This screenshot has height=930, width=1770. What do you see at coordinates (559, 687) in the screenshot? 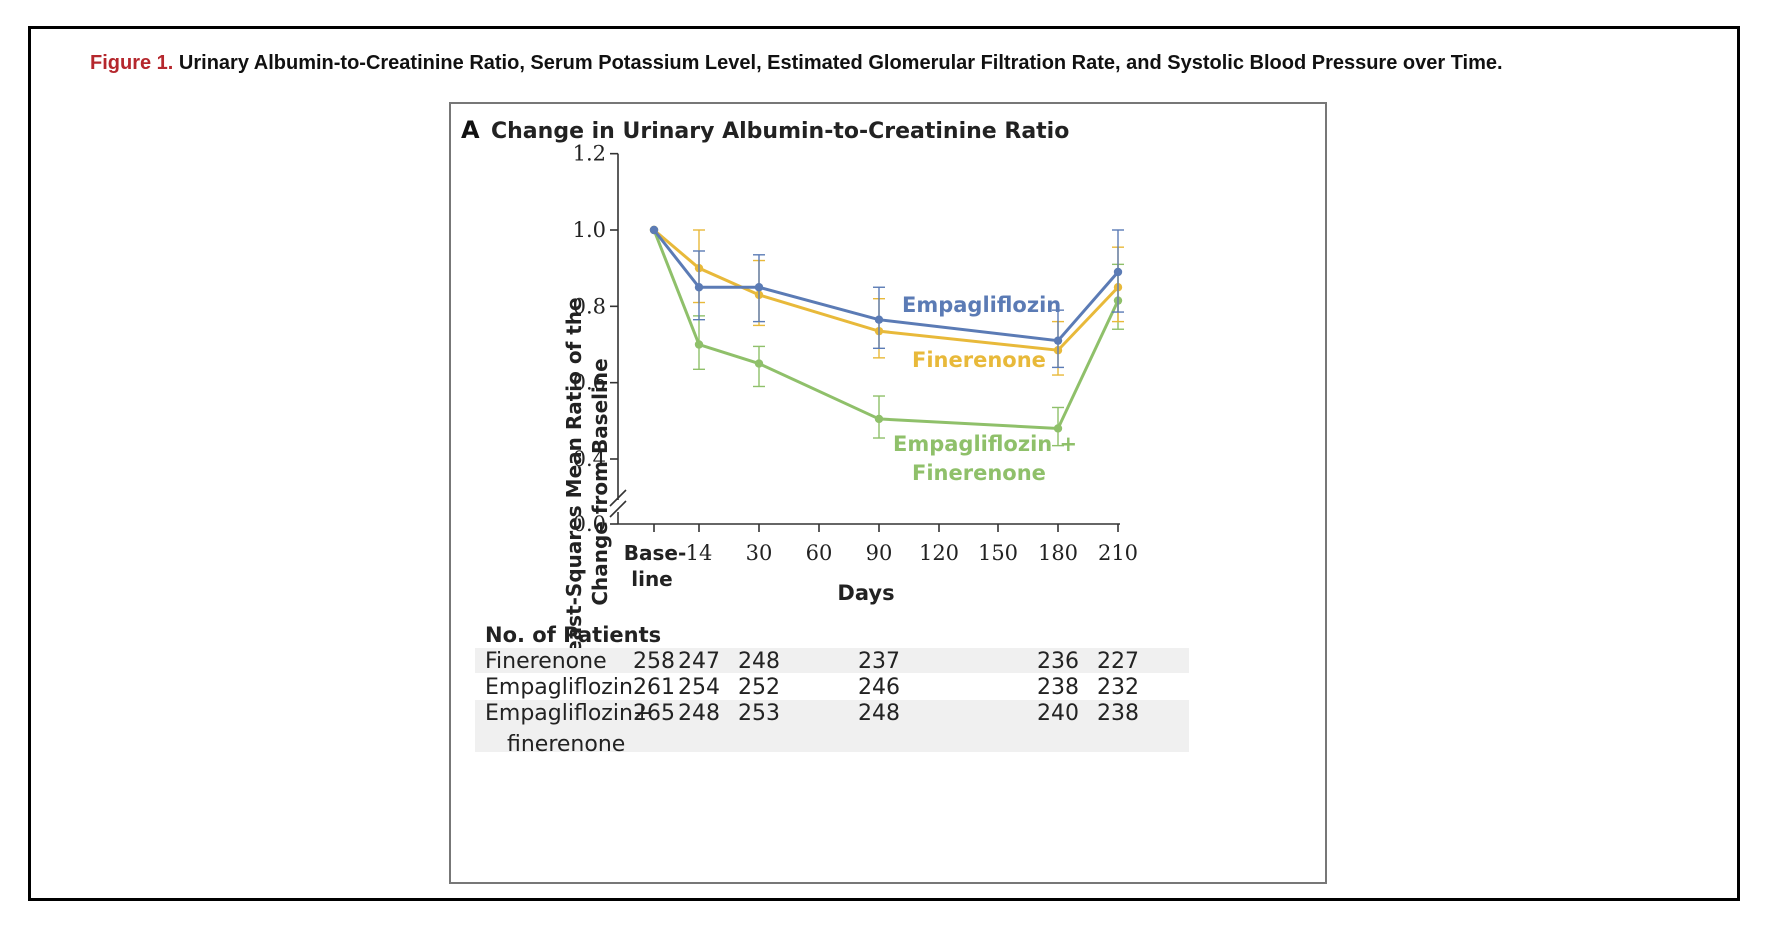
I see `table-row-name: Empagliflozin` at bounding box center [559, 687].